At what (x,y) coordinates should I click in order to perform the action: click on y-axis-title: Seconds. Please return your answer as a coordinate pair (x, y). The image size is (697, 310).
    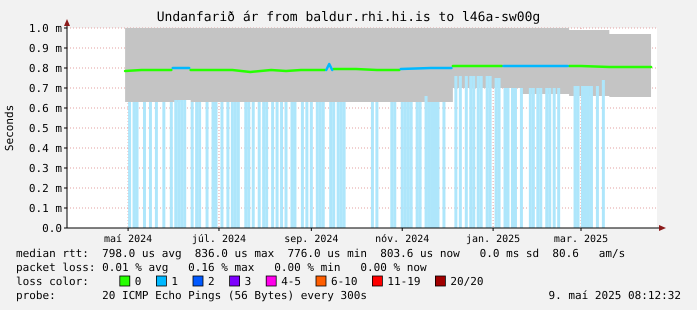
    Looking at the image, I should click on (9, 128).